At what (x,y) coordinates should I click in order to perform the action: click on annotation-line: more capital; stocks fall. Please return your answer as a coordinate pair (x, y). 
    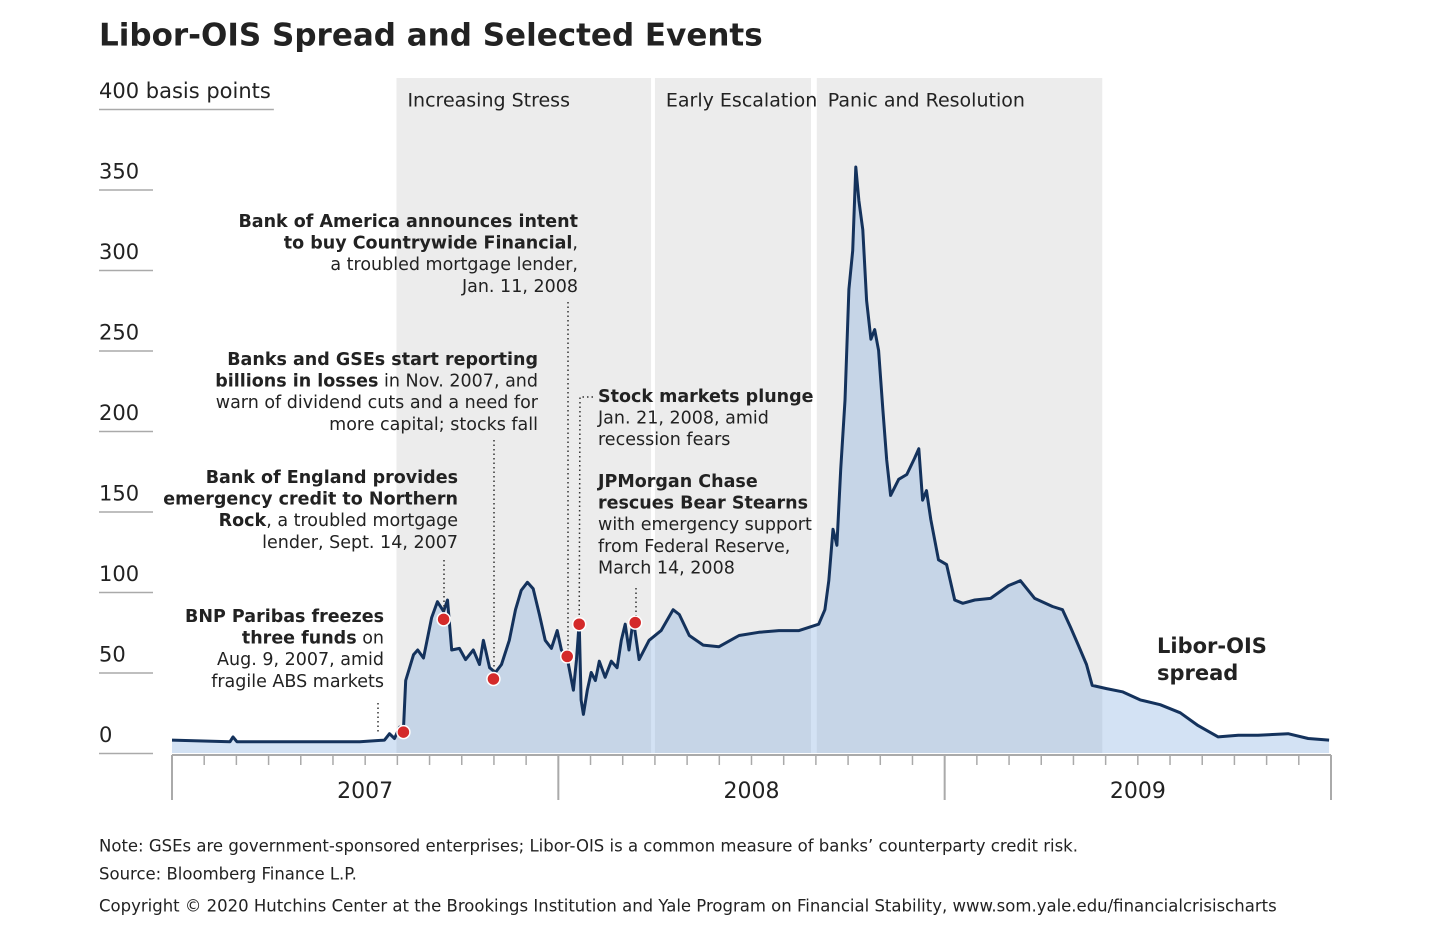
    Looking at the image, I should click on (433, 425).